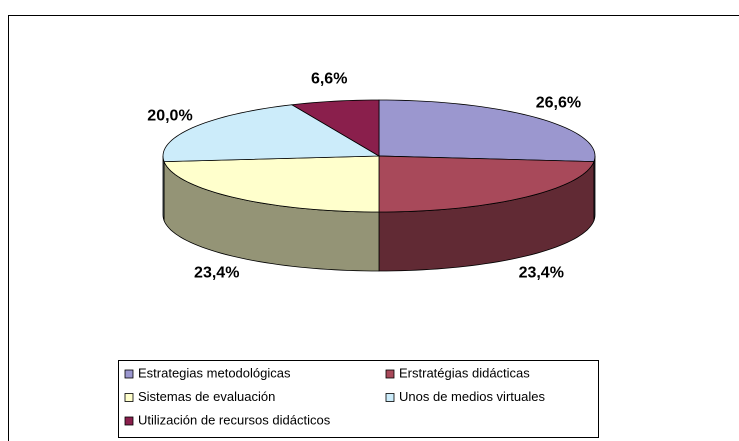 Image resolution: width=739 pixels, height=441 pixels. What do you see at coordinates (163, 188) in the screenshot?
I see `pie-side` at bounding box center [163, 188].